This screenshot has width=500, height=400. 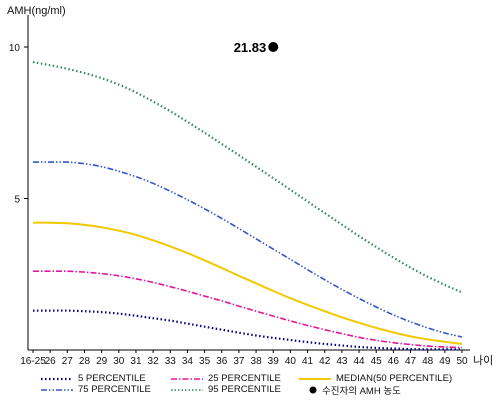 What do you see at coordinates (250, 47) in the screenshot?
I see `patient-amh-value-label: 21.83` at bounding box center [250, 47].